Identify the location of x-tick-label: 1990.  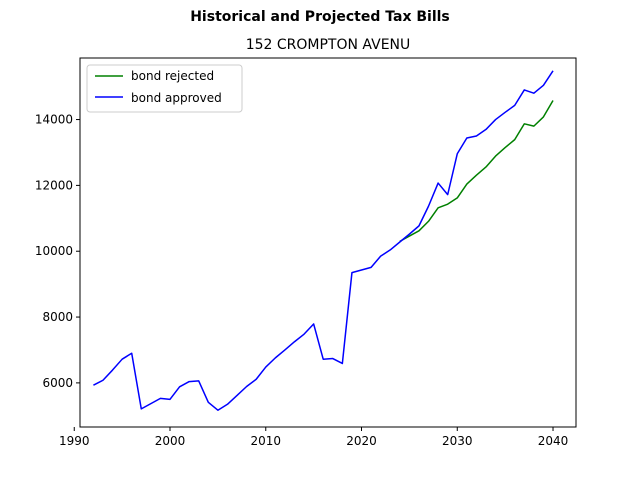
(74, 441).